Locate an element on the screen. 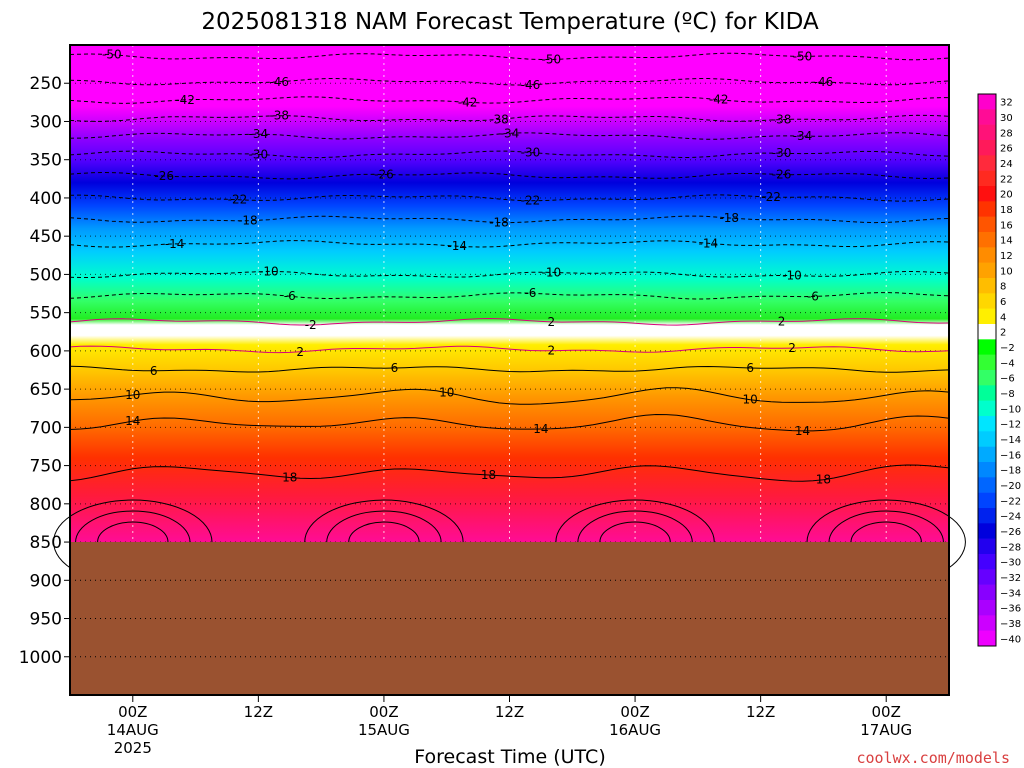 Image resolution: width=1024 pixels, height=768 pixels. colorbar-label: 6 is located at coordinates (1003, 302).